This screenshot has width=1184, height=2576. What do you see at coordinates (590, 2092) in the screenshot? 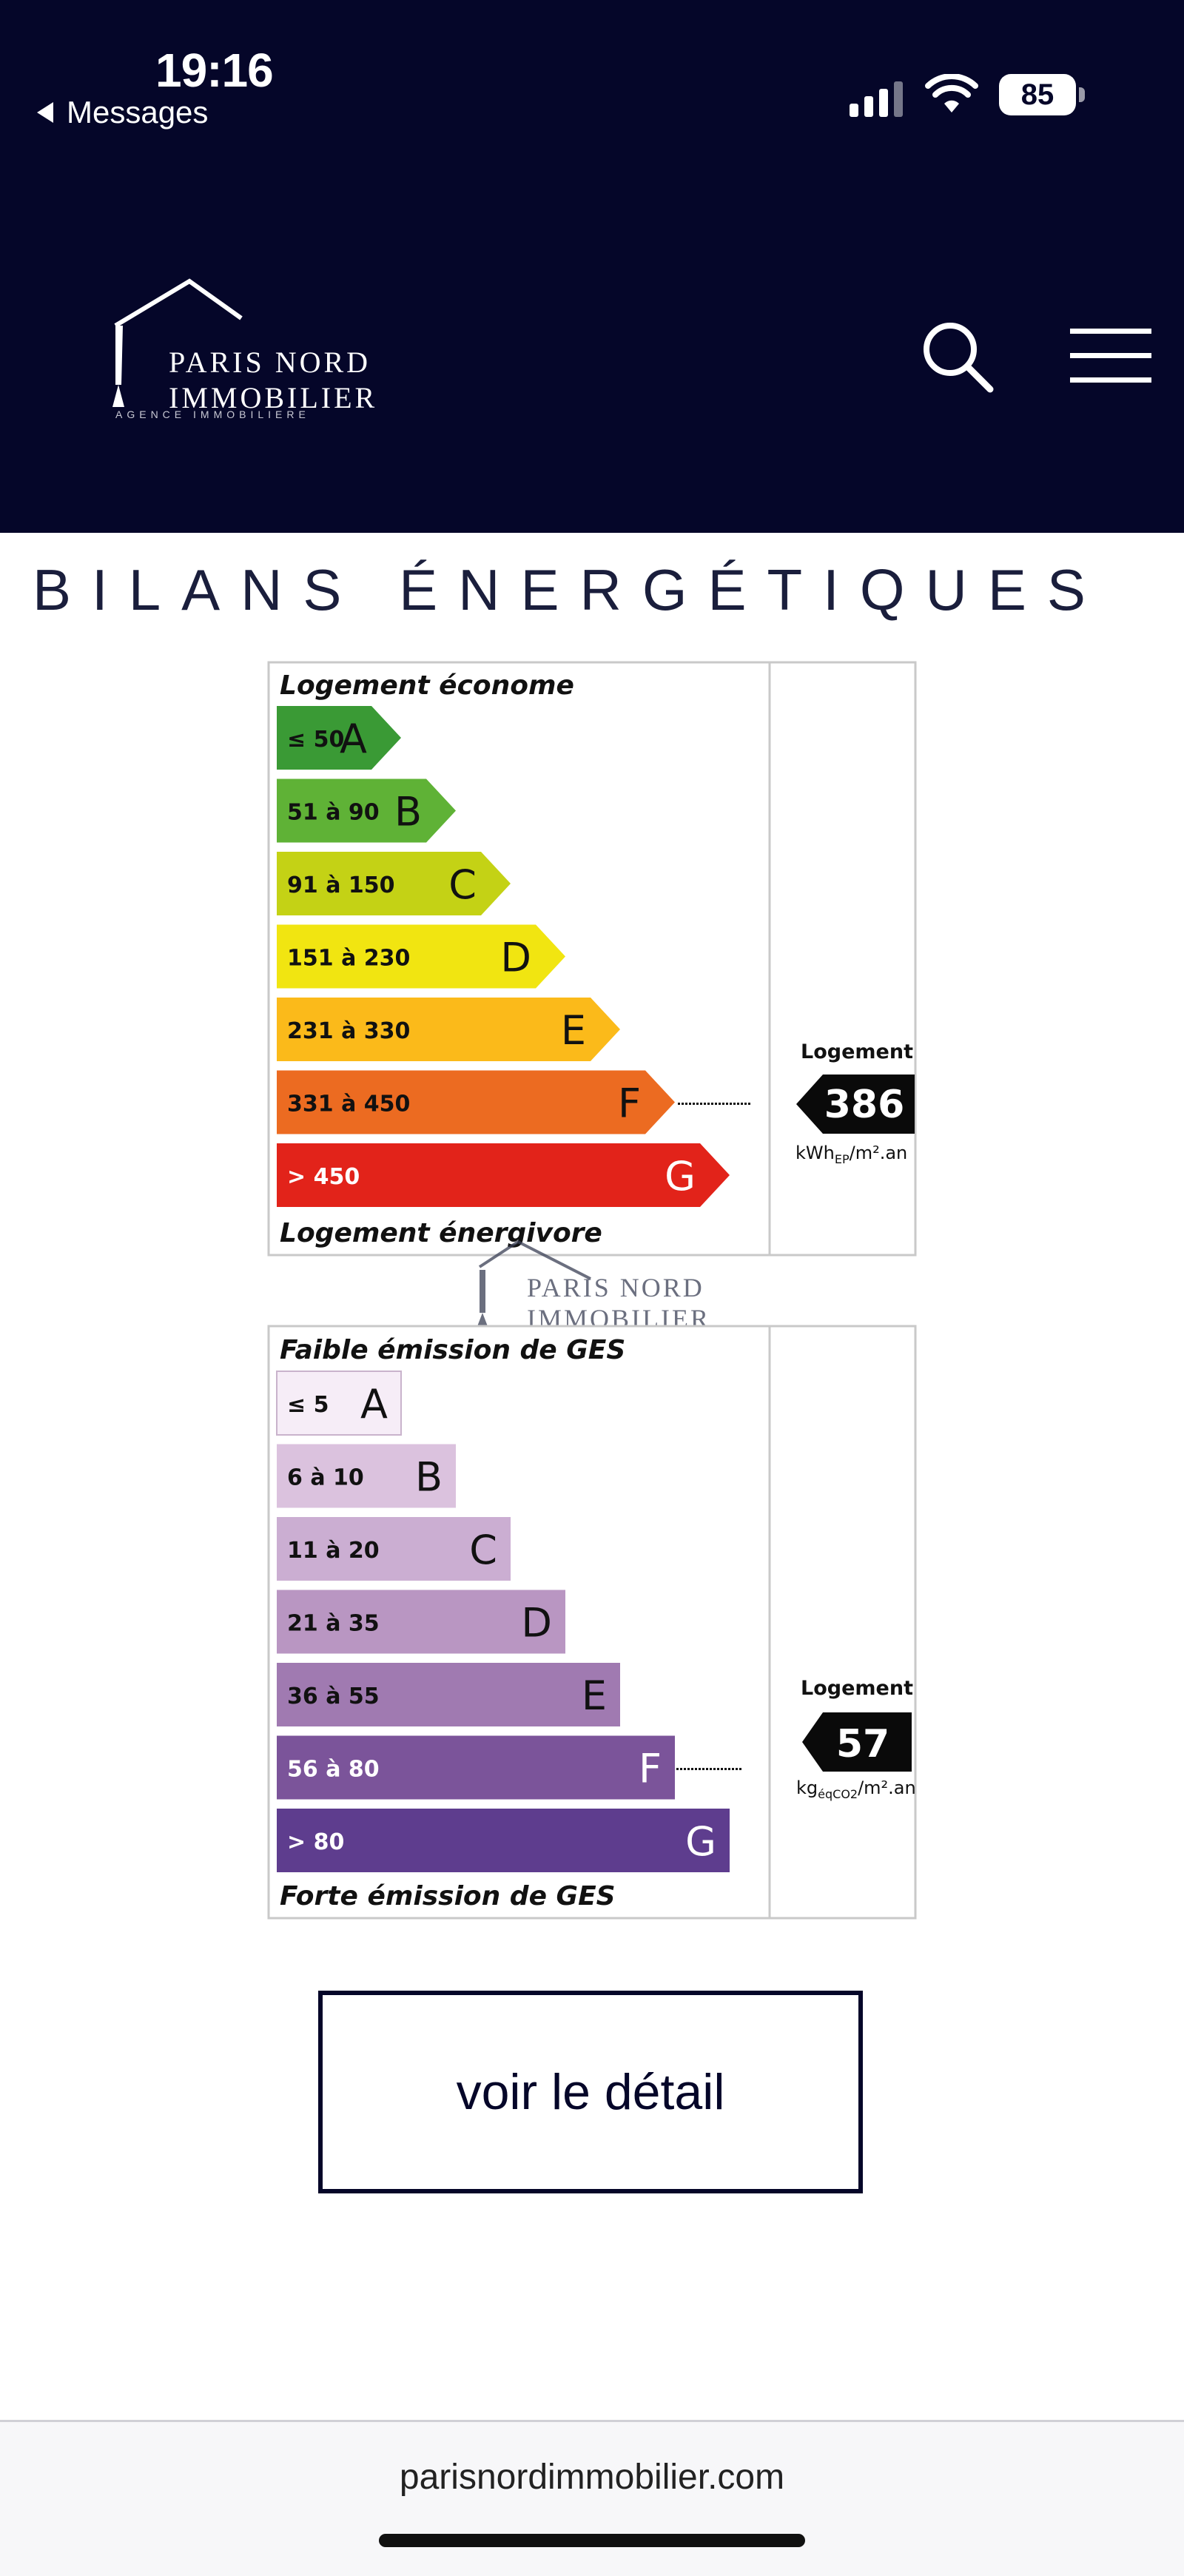
I see `view-detail-button: voir le détail` at bounding box center [590, 2092].